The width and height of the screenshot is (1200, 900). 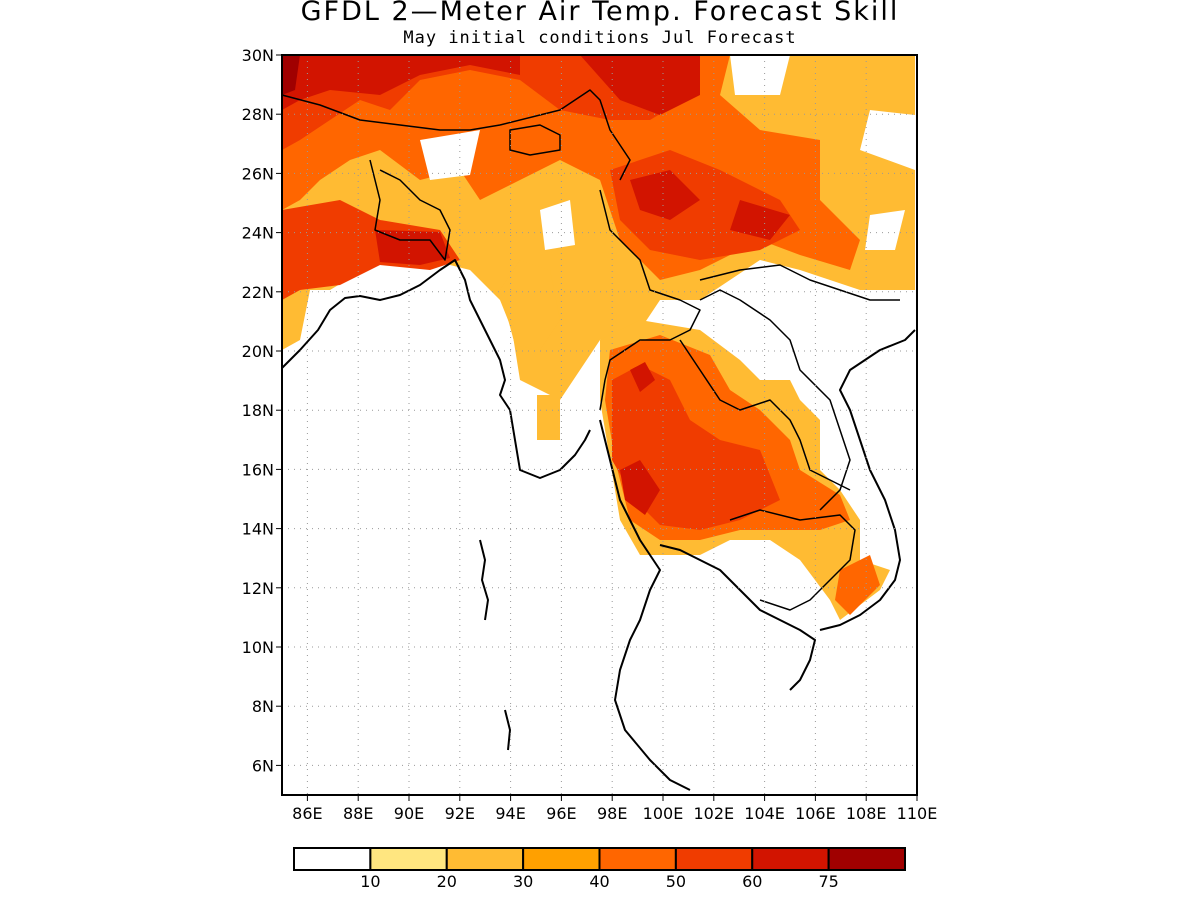 What do you see at coordinates (600, 38) in the screenshot?
I see `map-subtitle: May initial conditions Jul Forecast` at bounding box center [600, 38].